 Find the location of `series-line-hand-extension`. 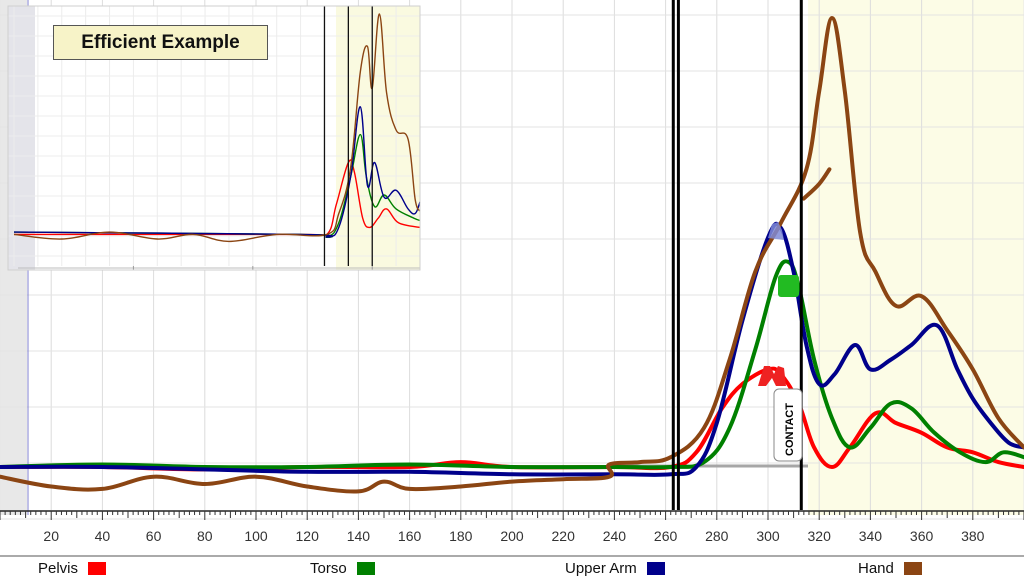

series-line-hand-extension is located at coordinates (816, 184).